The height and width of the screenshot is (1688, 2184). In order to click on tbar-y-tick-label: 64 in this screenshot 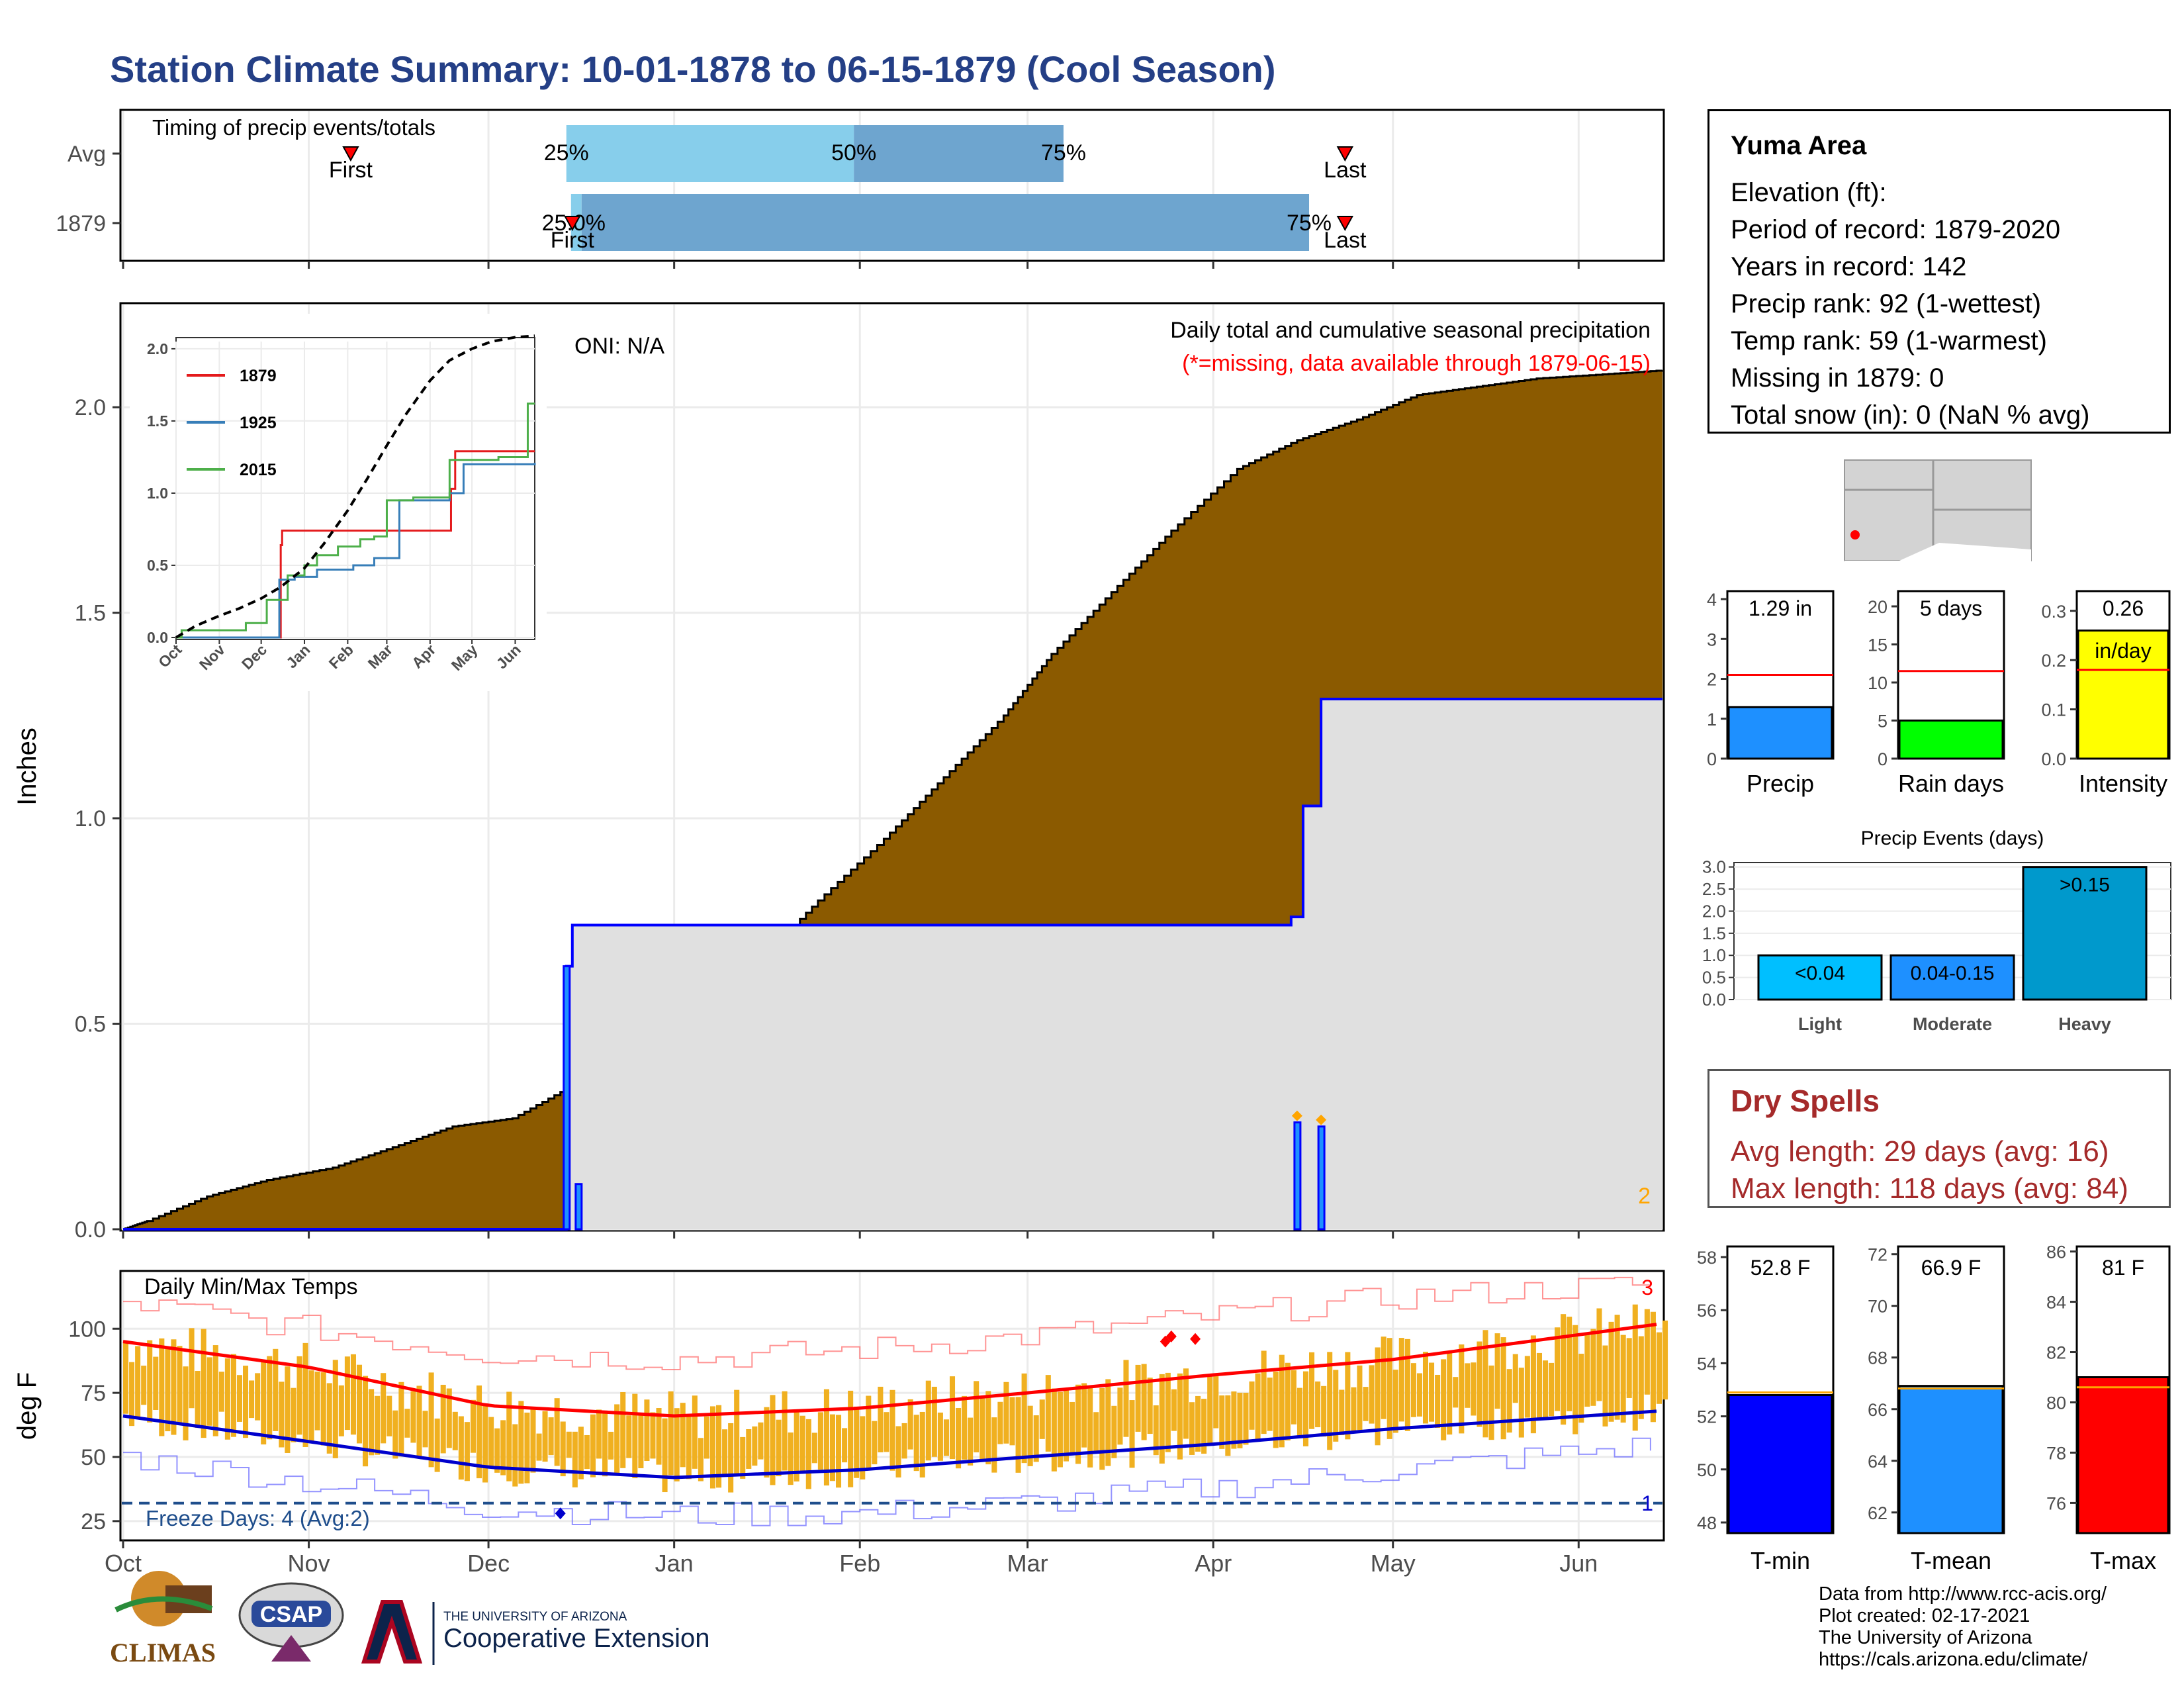, I will do `click(1878, 1462)`.